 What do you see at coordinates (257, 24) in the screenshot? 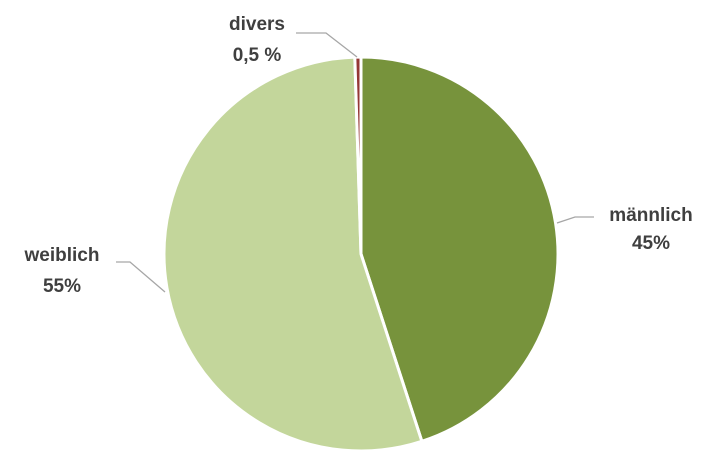
I see `data-label-divers-name: divers` at bounding box center [257, 24].